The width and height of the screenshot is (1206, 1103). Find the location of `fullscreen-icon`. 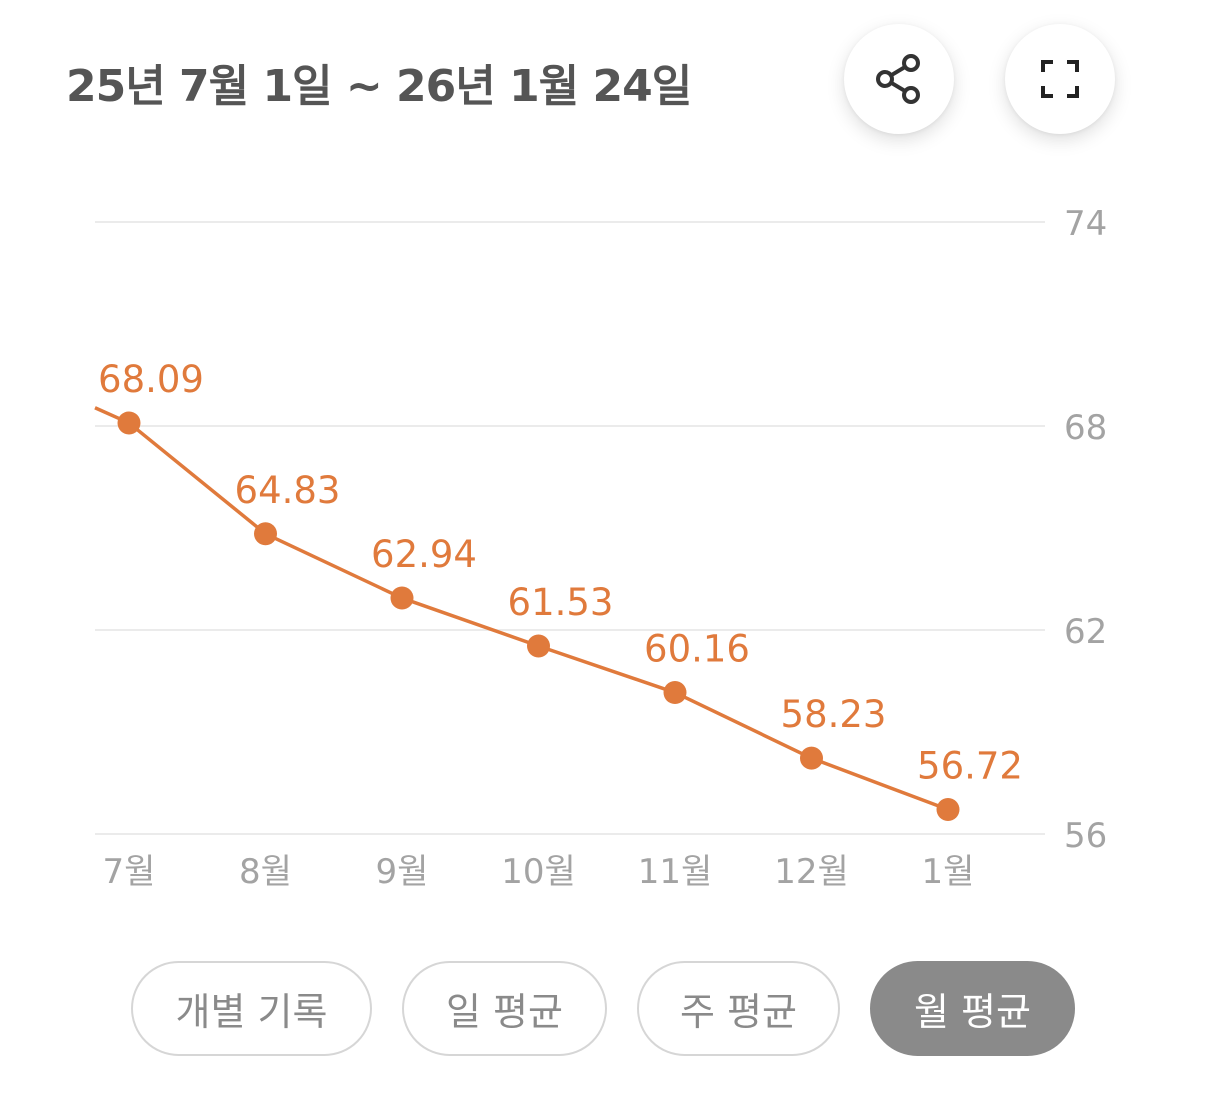

fullscreen-icon is located at coordinates (1060, 79).